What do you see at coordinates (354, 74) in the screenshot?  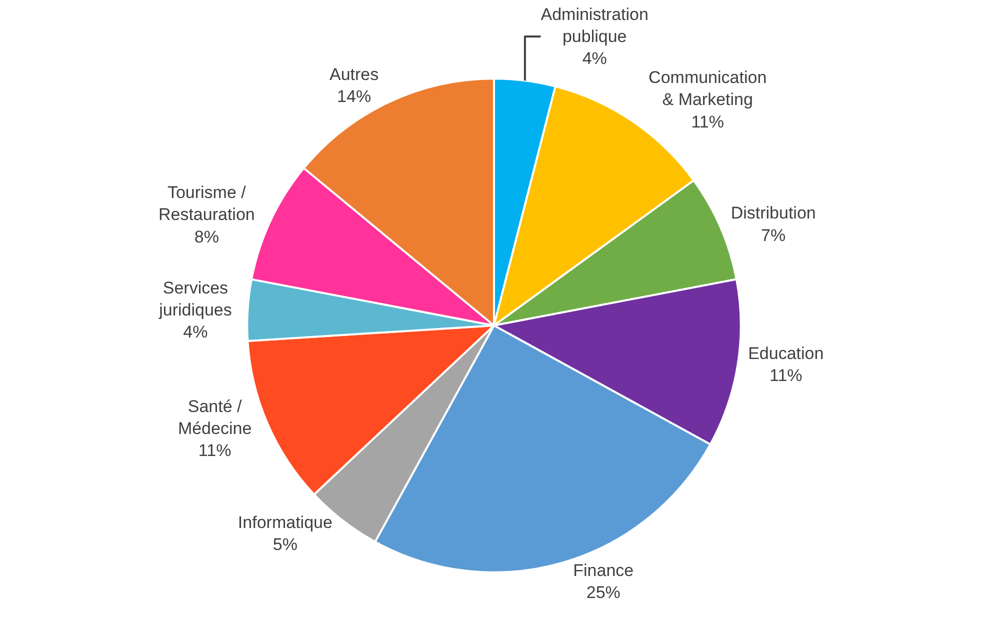 I see `slice-label: Autres` at bounding box center [354, 74].